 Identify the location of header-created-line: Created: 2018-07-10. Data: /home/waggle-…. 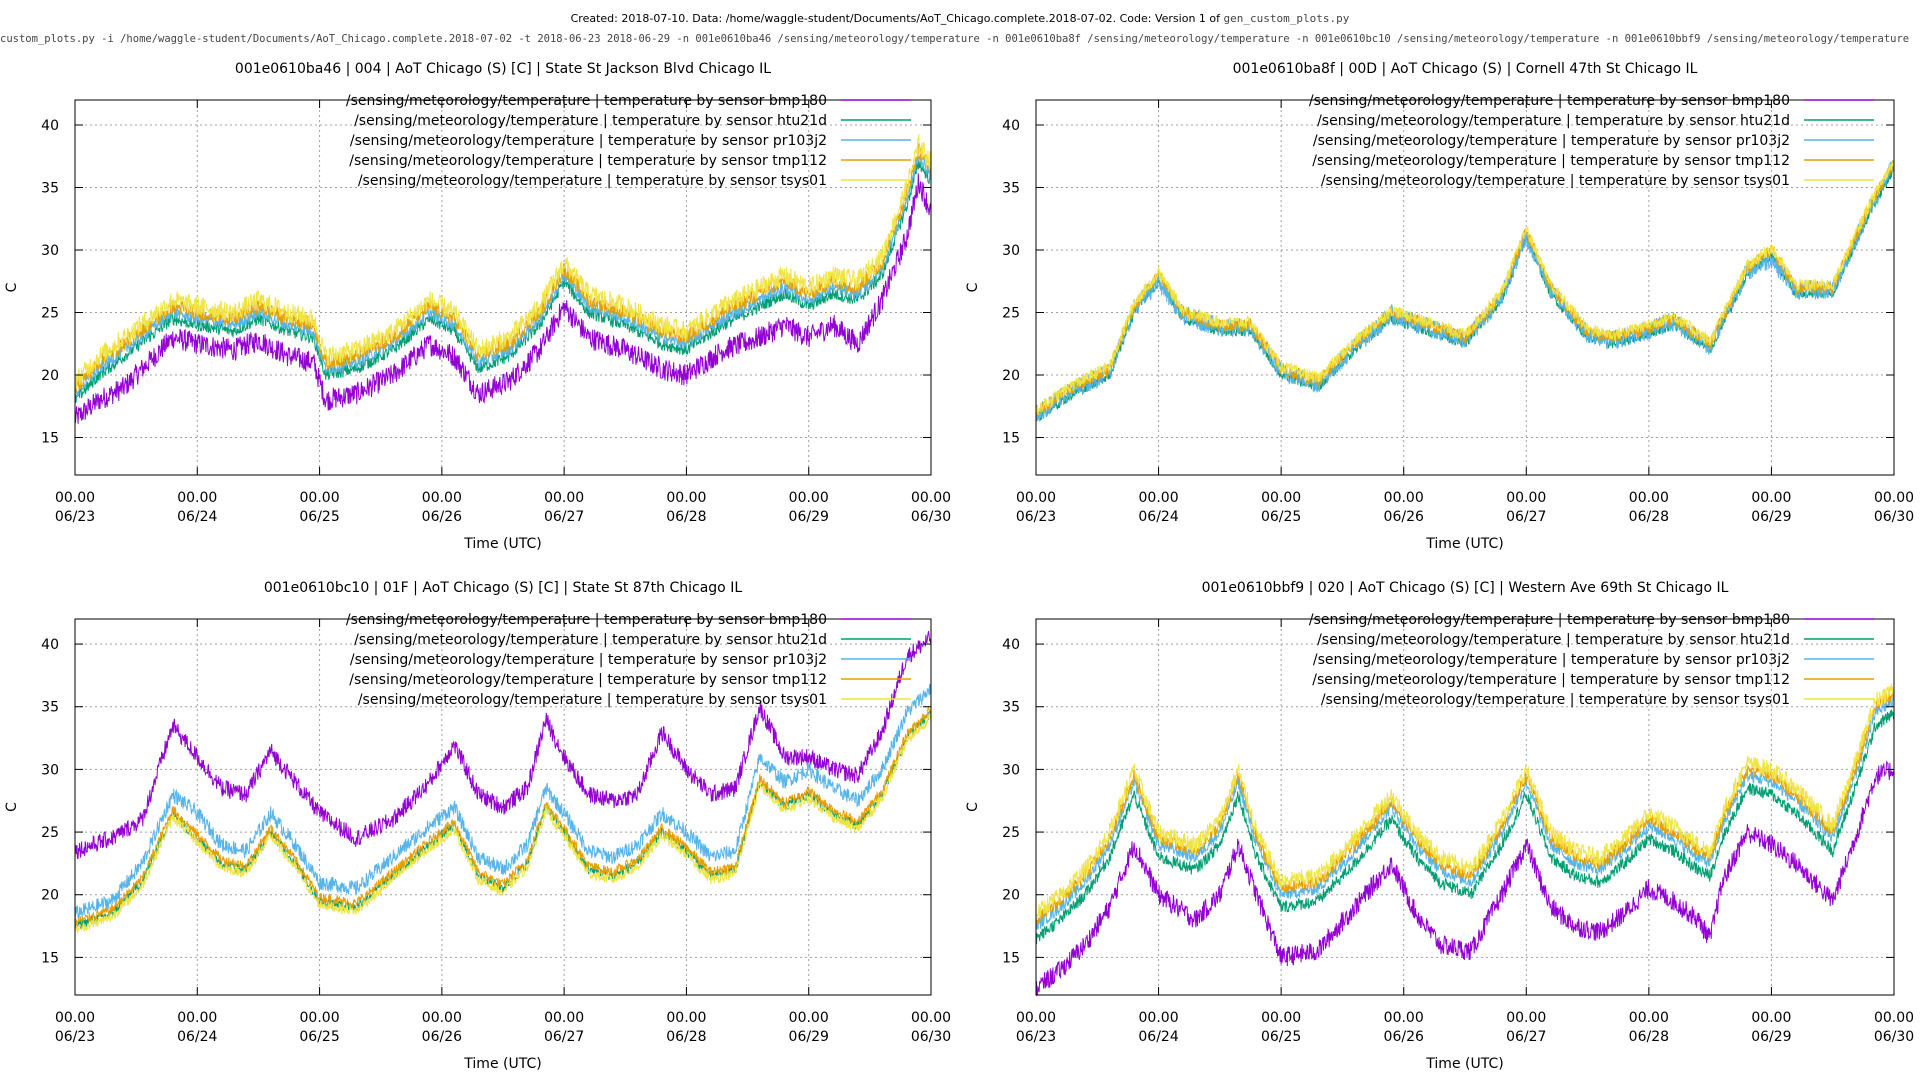
(960, 18).